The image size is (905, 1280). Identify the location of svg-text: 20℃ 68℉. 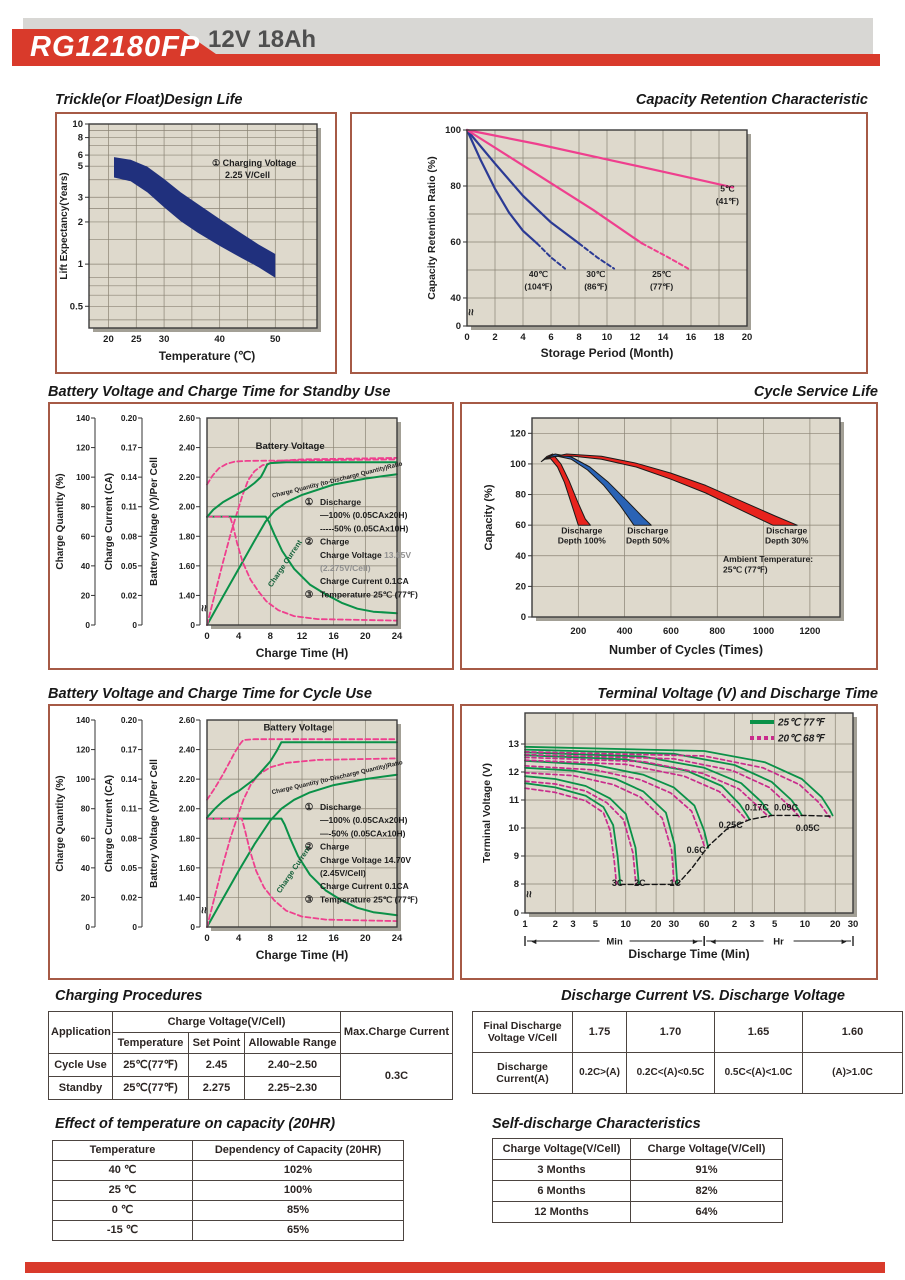
(801, 739).